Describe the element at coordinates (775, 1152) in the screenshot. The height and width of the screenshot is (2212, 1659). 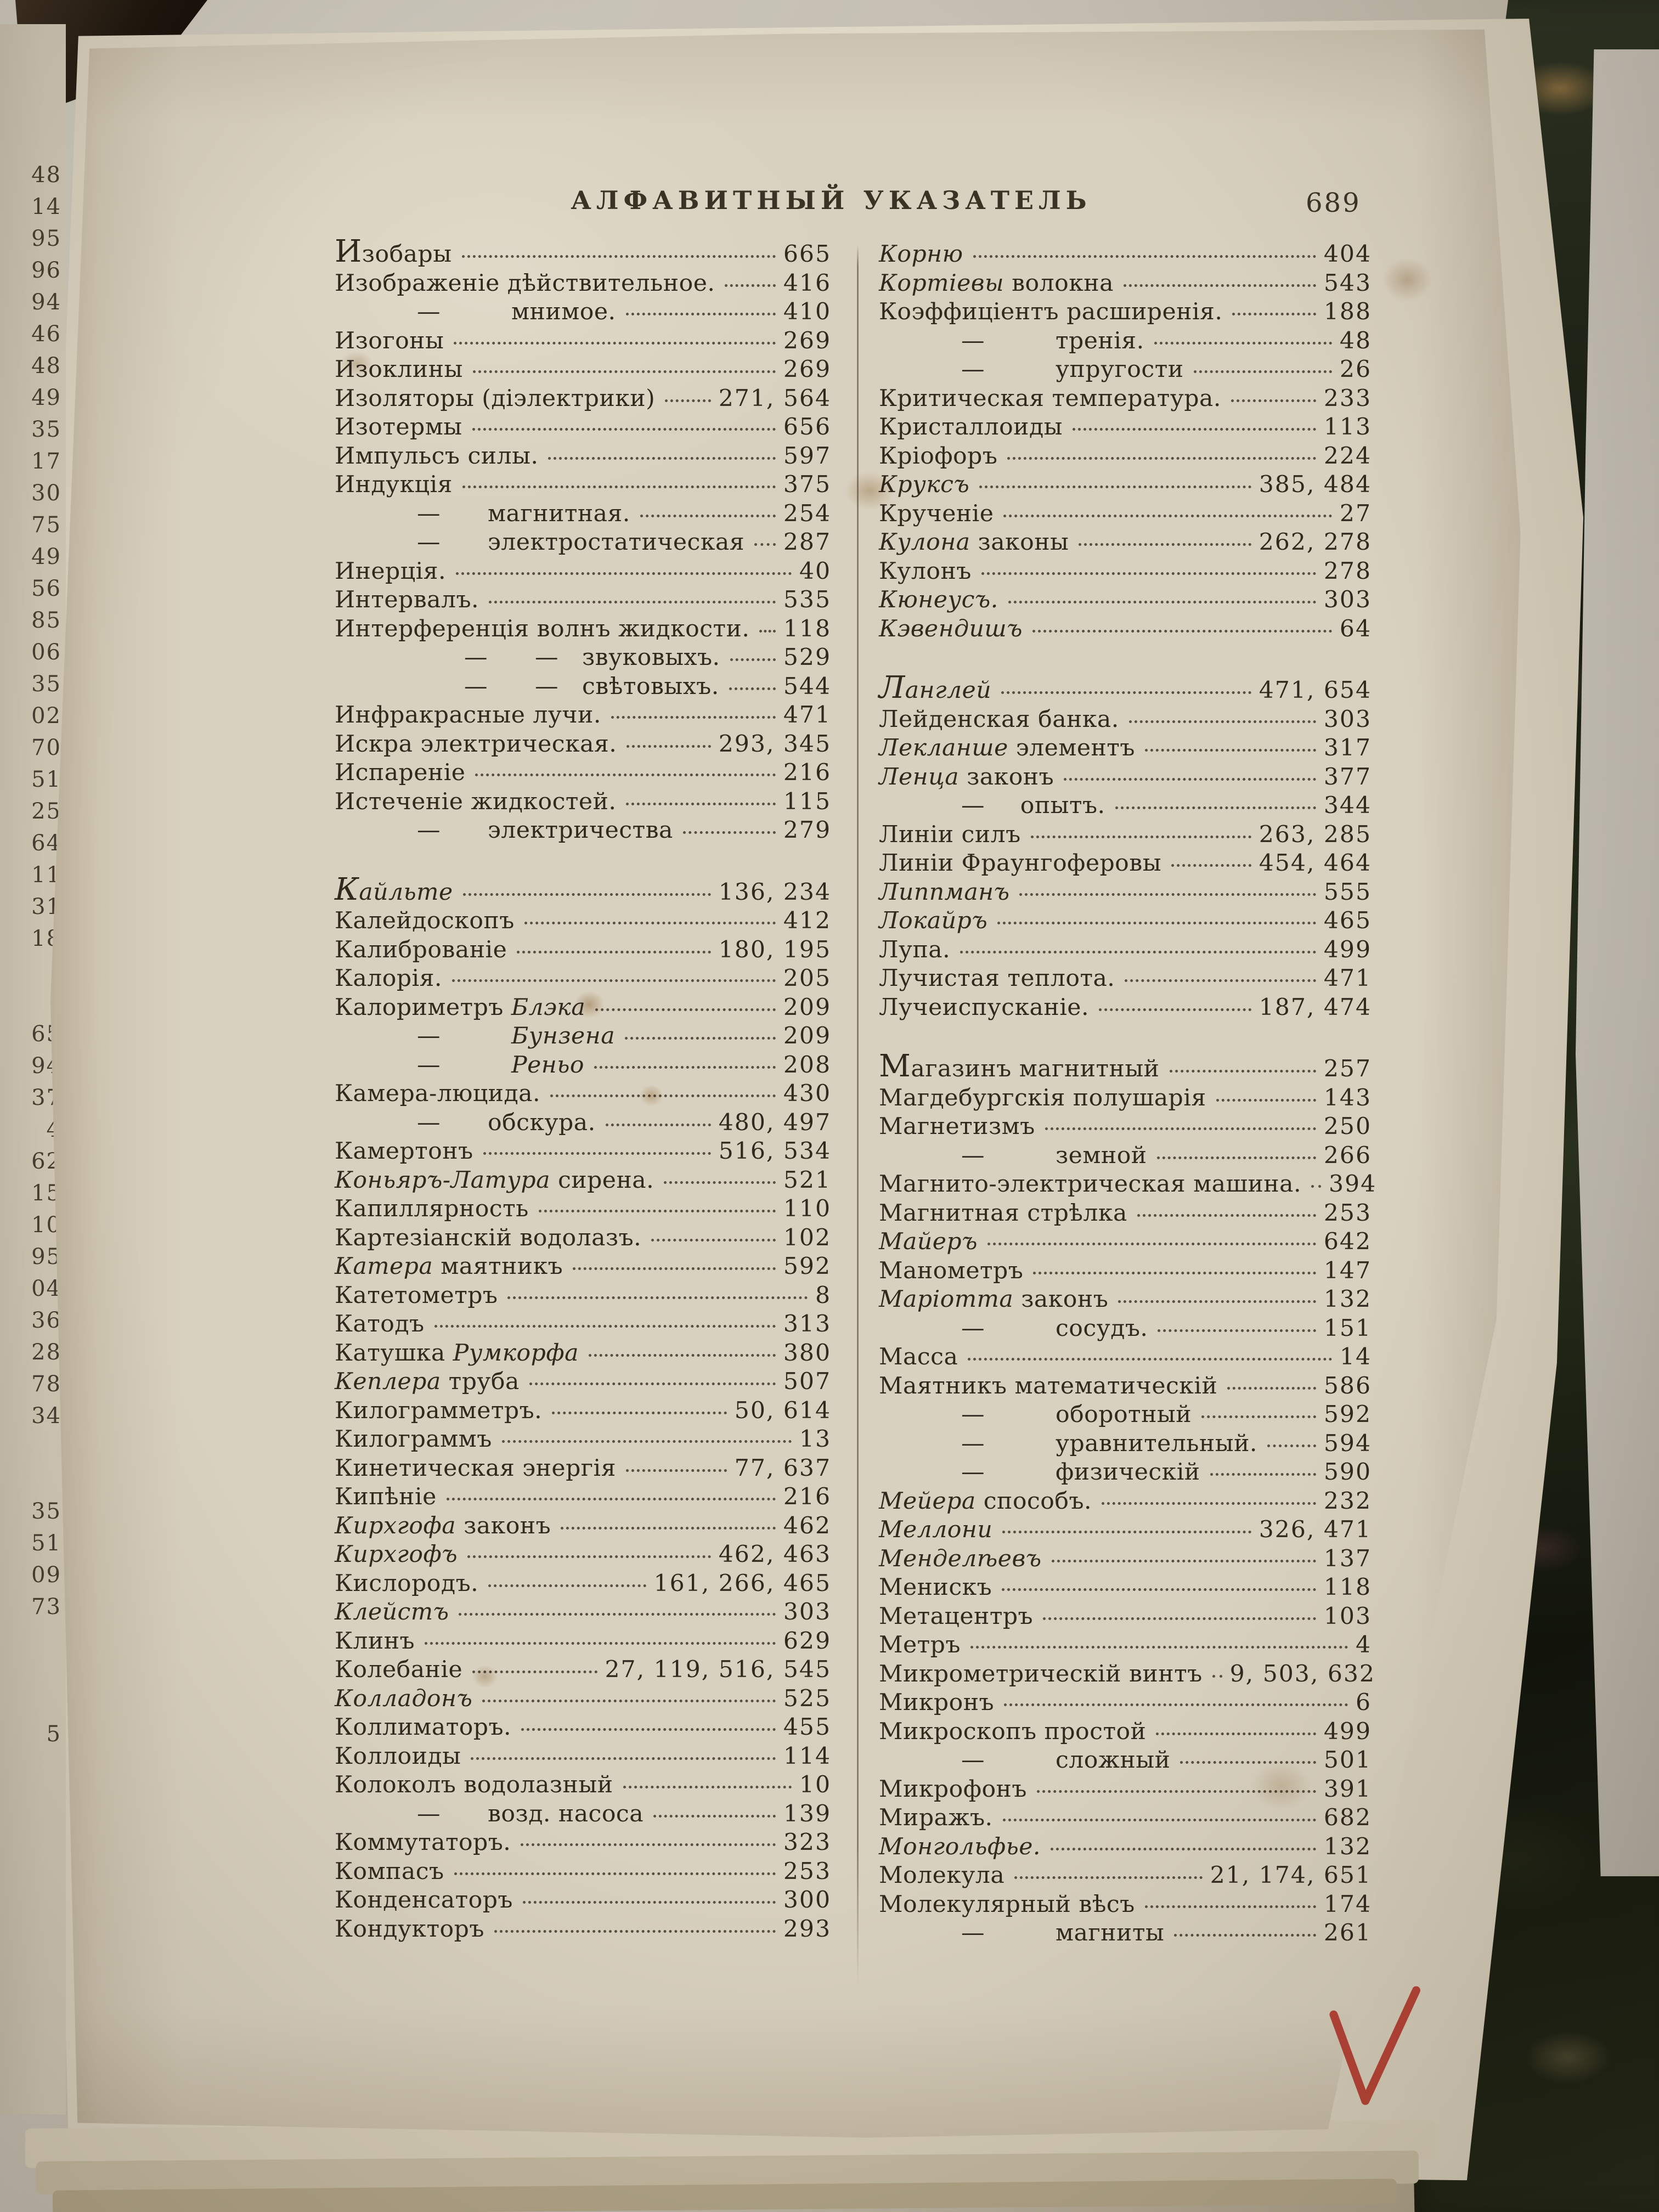
I see `entry-pages: 516, 534` at that location.